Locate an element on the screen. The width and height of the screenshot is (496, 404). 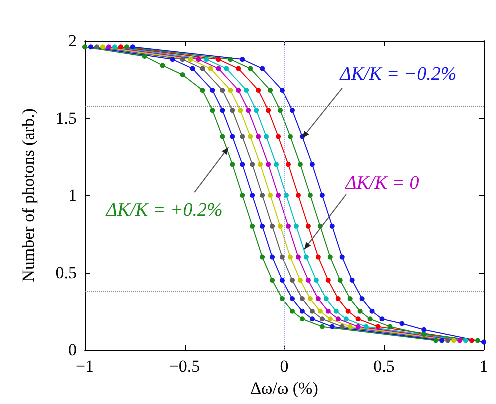
y-tick-label: 0.5 is located at coordinates (66, 272).